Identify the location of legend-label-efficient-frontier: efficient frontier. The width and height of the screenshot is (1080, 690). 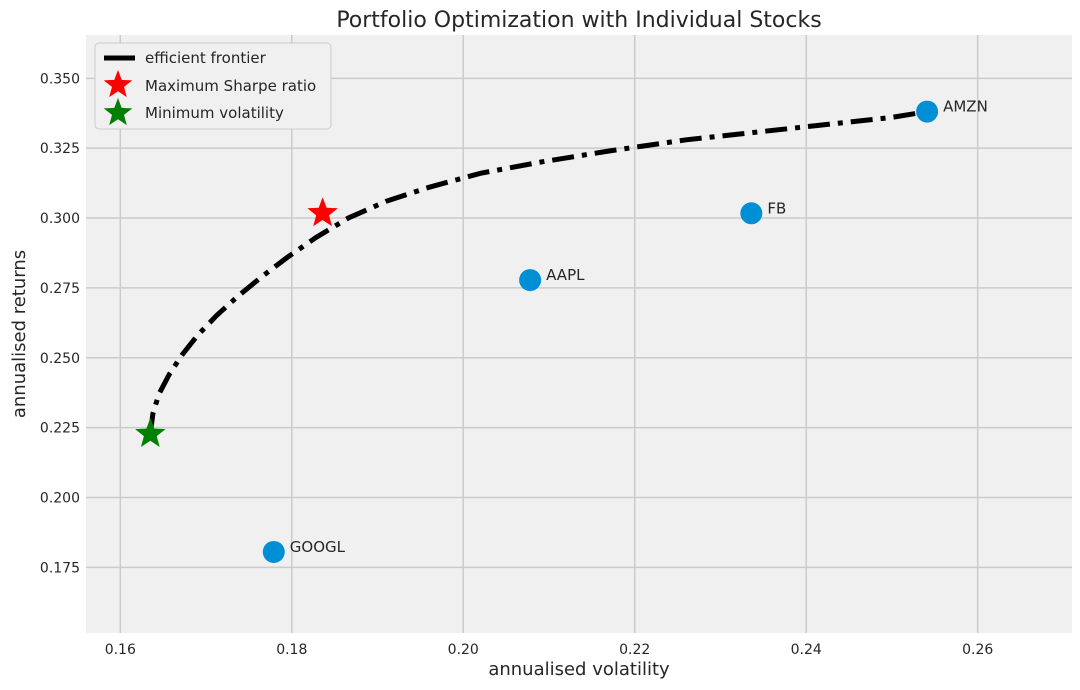
(206, 58).